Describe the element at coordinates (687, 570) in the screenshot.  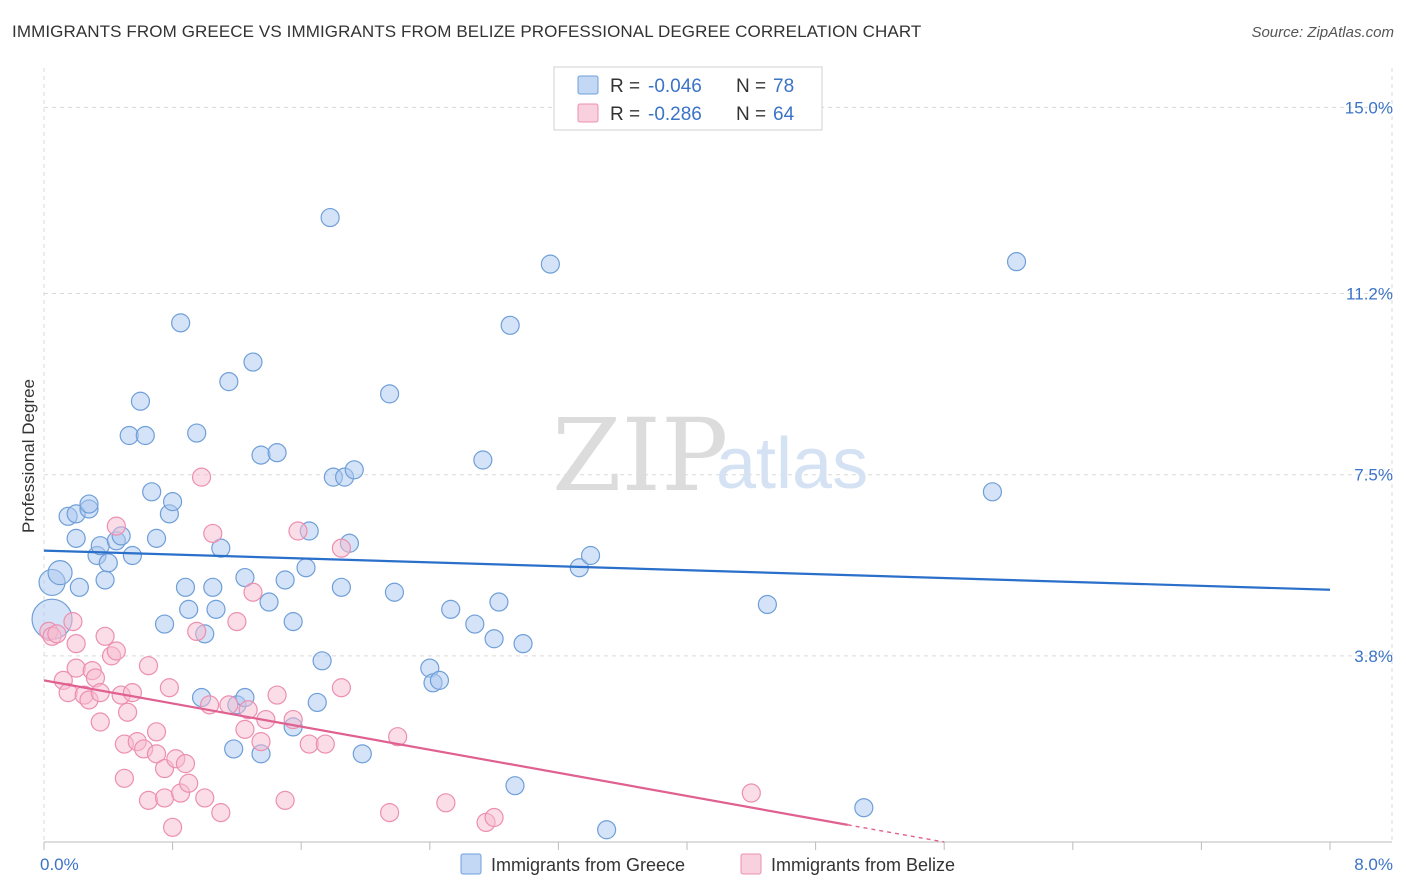
I see `trend-line-greece` at that location.